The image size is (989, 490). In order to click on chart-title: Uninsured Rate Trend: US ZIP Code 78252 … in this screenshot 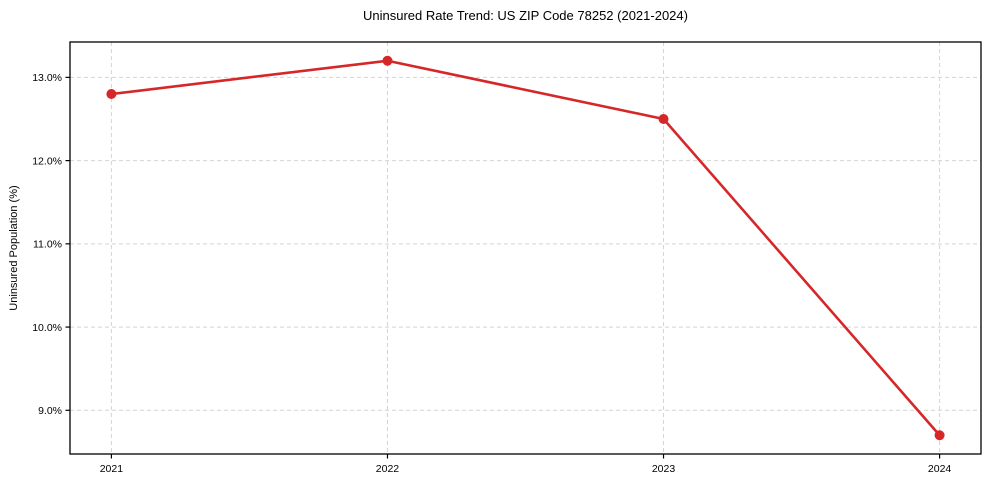, I will do `click(525, 15)`.